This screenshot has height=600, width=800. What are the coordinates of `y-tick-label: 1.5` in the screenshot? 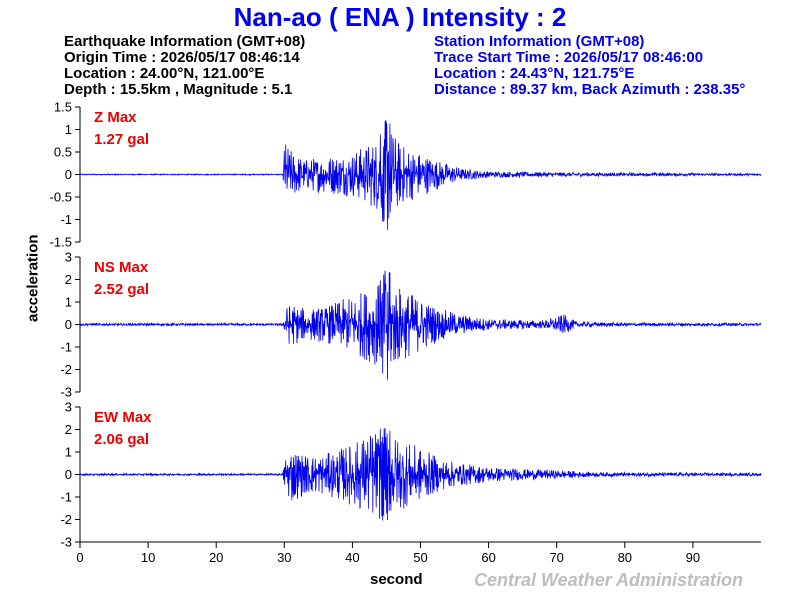 It's located at (63, 107).